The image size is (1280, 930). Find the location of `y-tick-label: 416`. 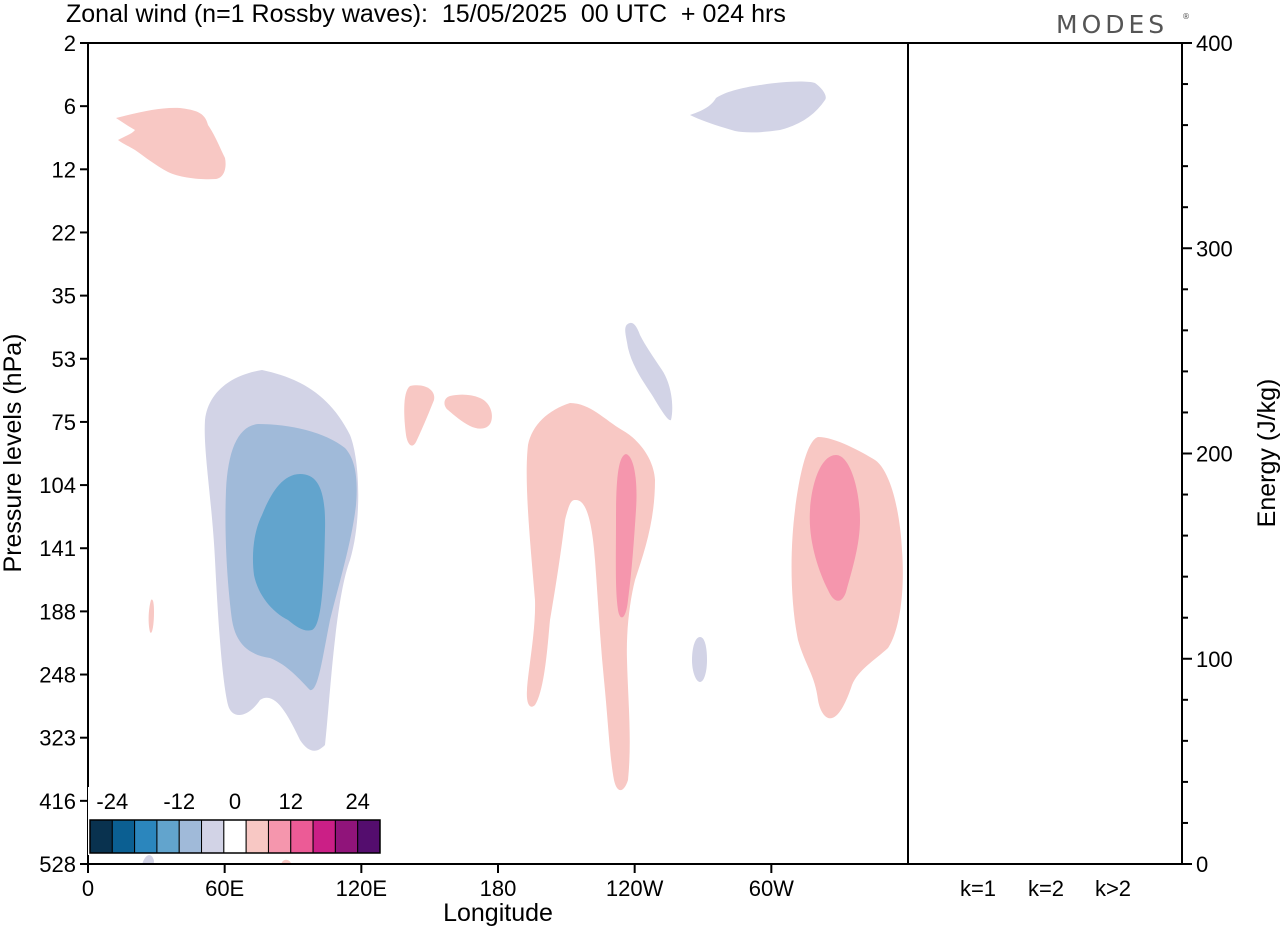

y-tick-label: 416 is located at coordinates (57, 801).